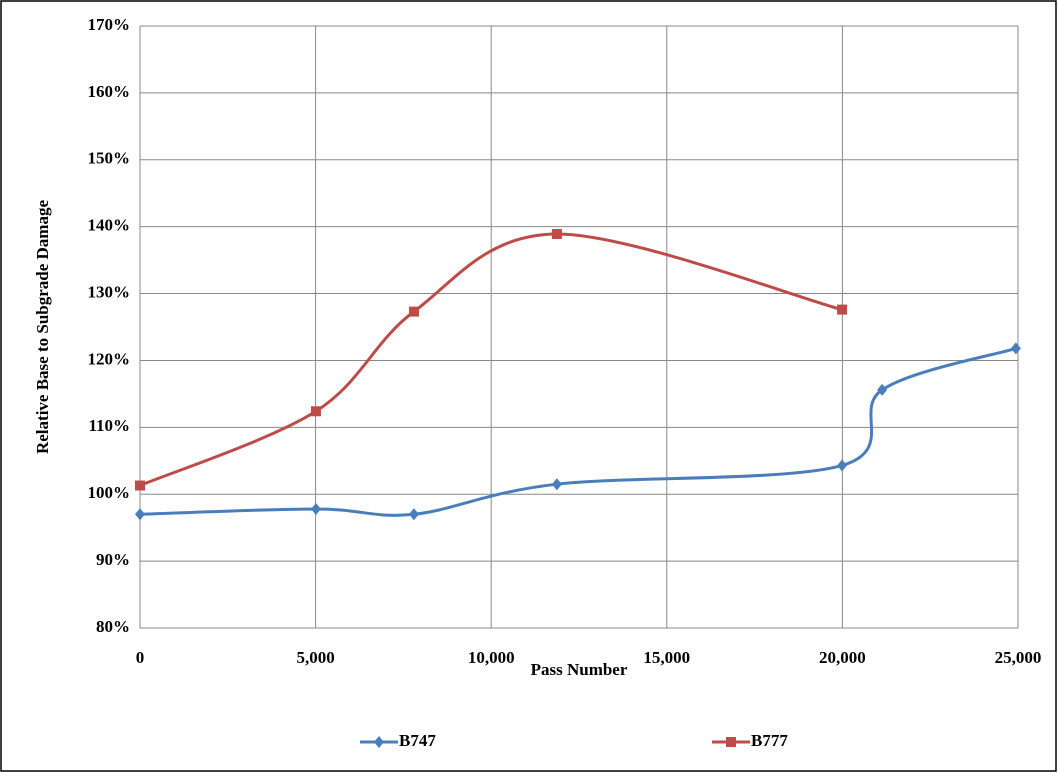 This screenshot has width=1058, height=773. What do you see at coordinates (666, 657) in the screenshot?
I see `x-tick-label: 15,000` at bounding box center [666, 657].